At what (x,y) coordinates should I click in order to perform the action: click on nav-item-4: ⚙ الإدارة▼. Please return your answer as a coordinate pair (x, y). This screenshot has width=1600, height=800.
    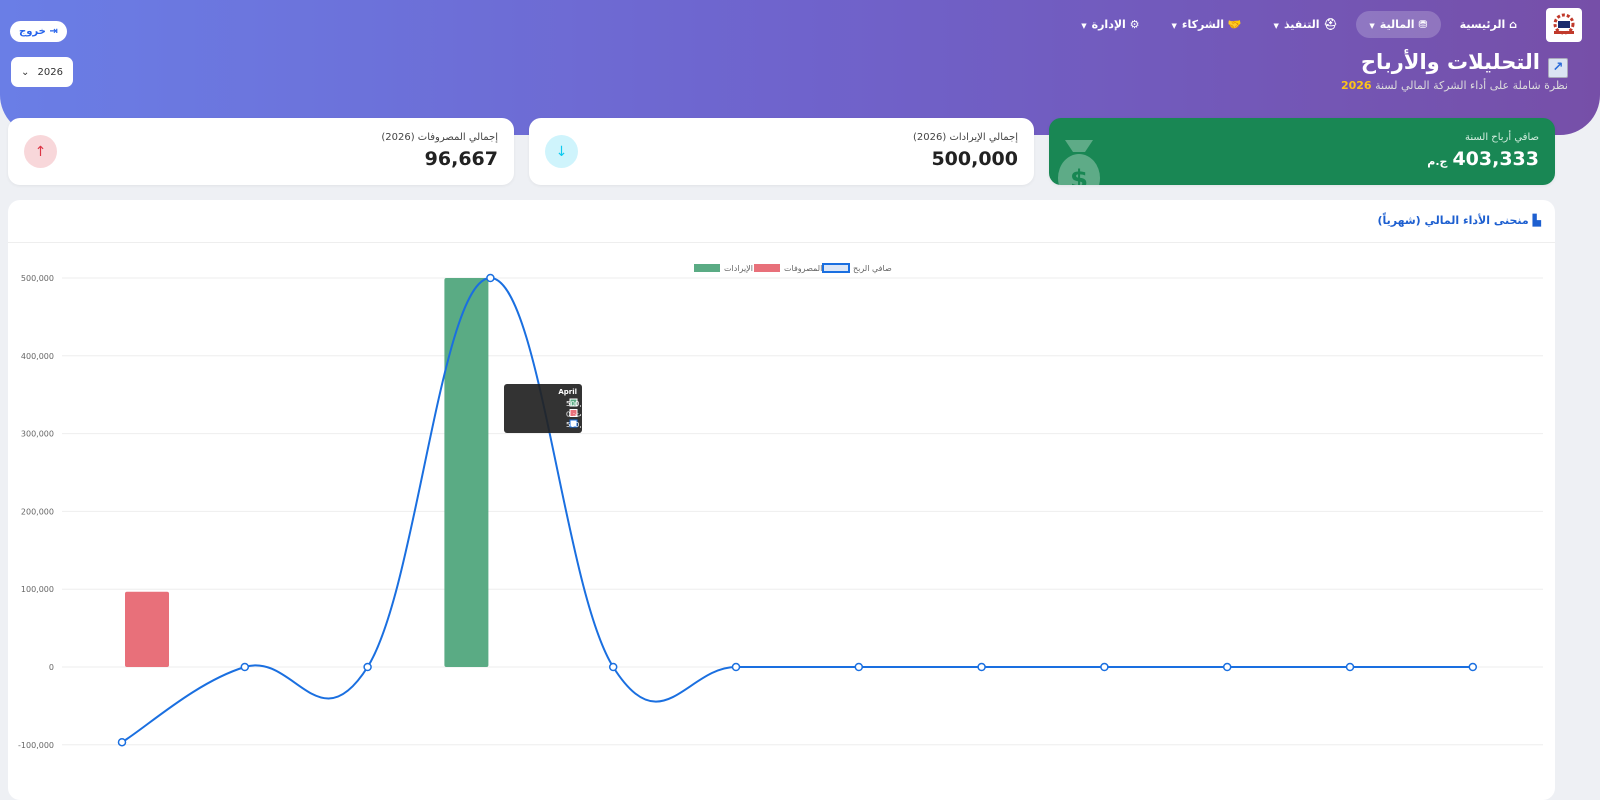
    Looking at the image, I should click on (1110, 24).